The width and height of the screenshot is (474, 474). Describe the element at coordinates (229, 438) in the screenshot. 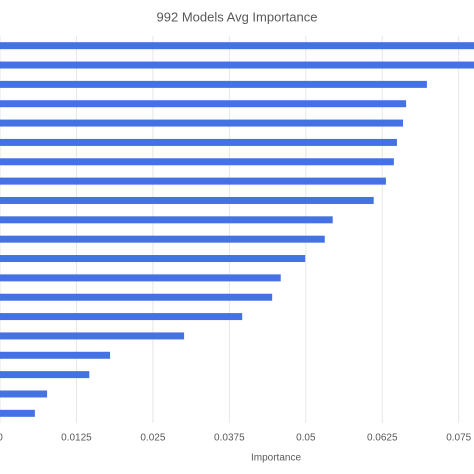

I see `x-tick-label: 0.0375` at that location.